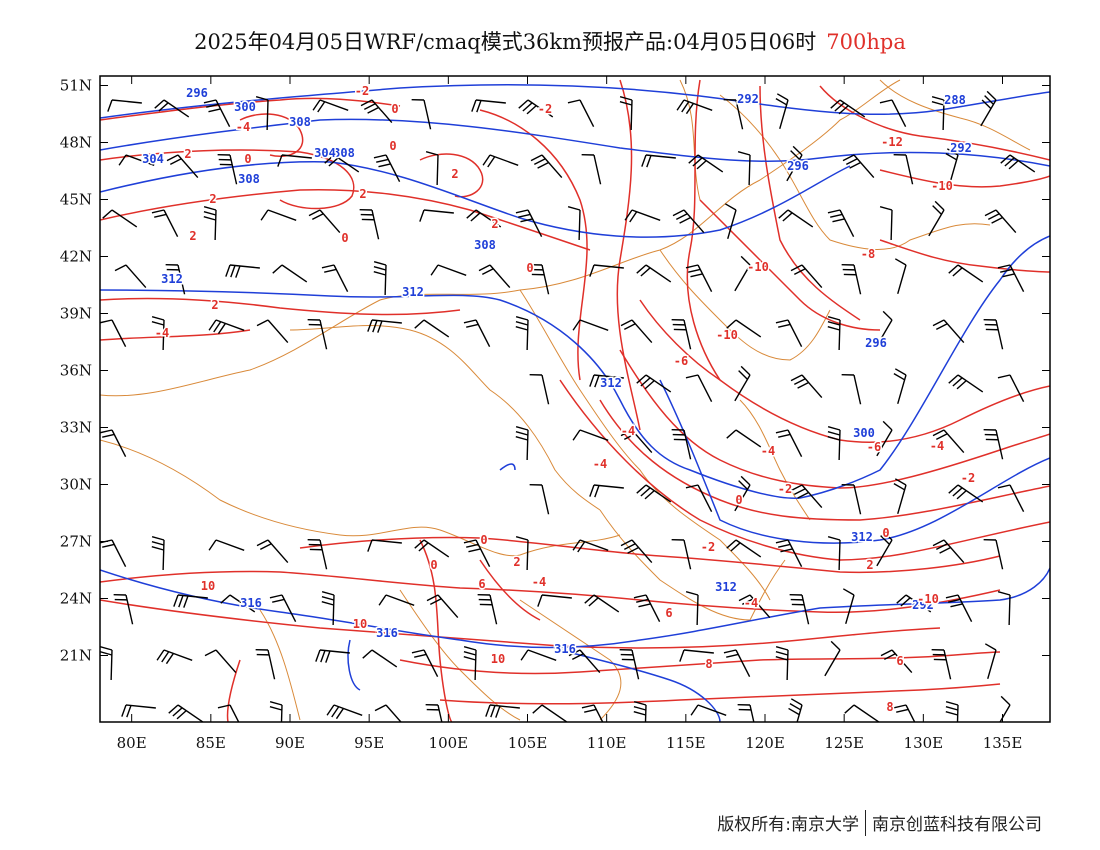  I want to click on temperature-contour-label: 8, so click(708, 664).